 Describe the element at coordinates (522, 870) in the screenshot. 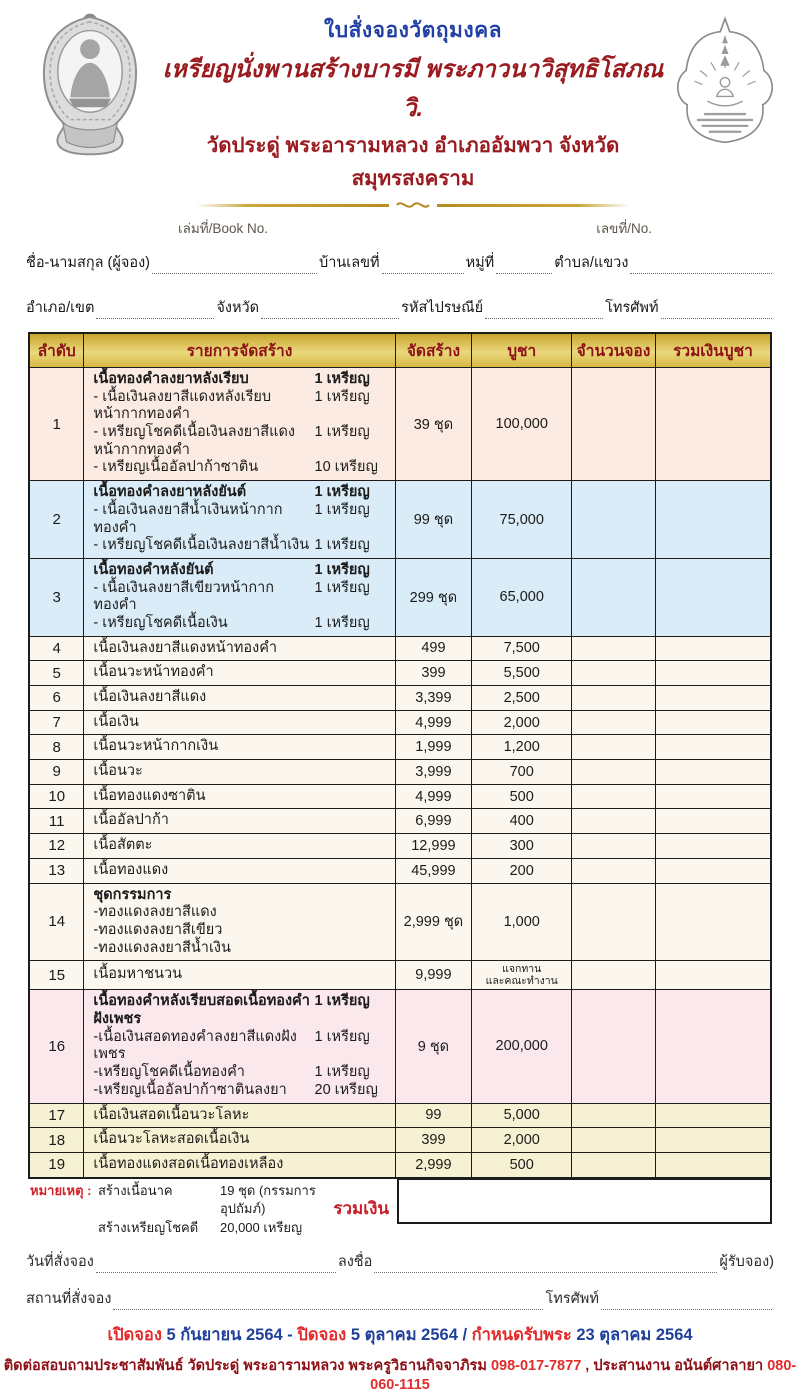

I see `row-price: 200` at that location.